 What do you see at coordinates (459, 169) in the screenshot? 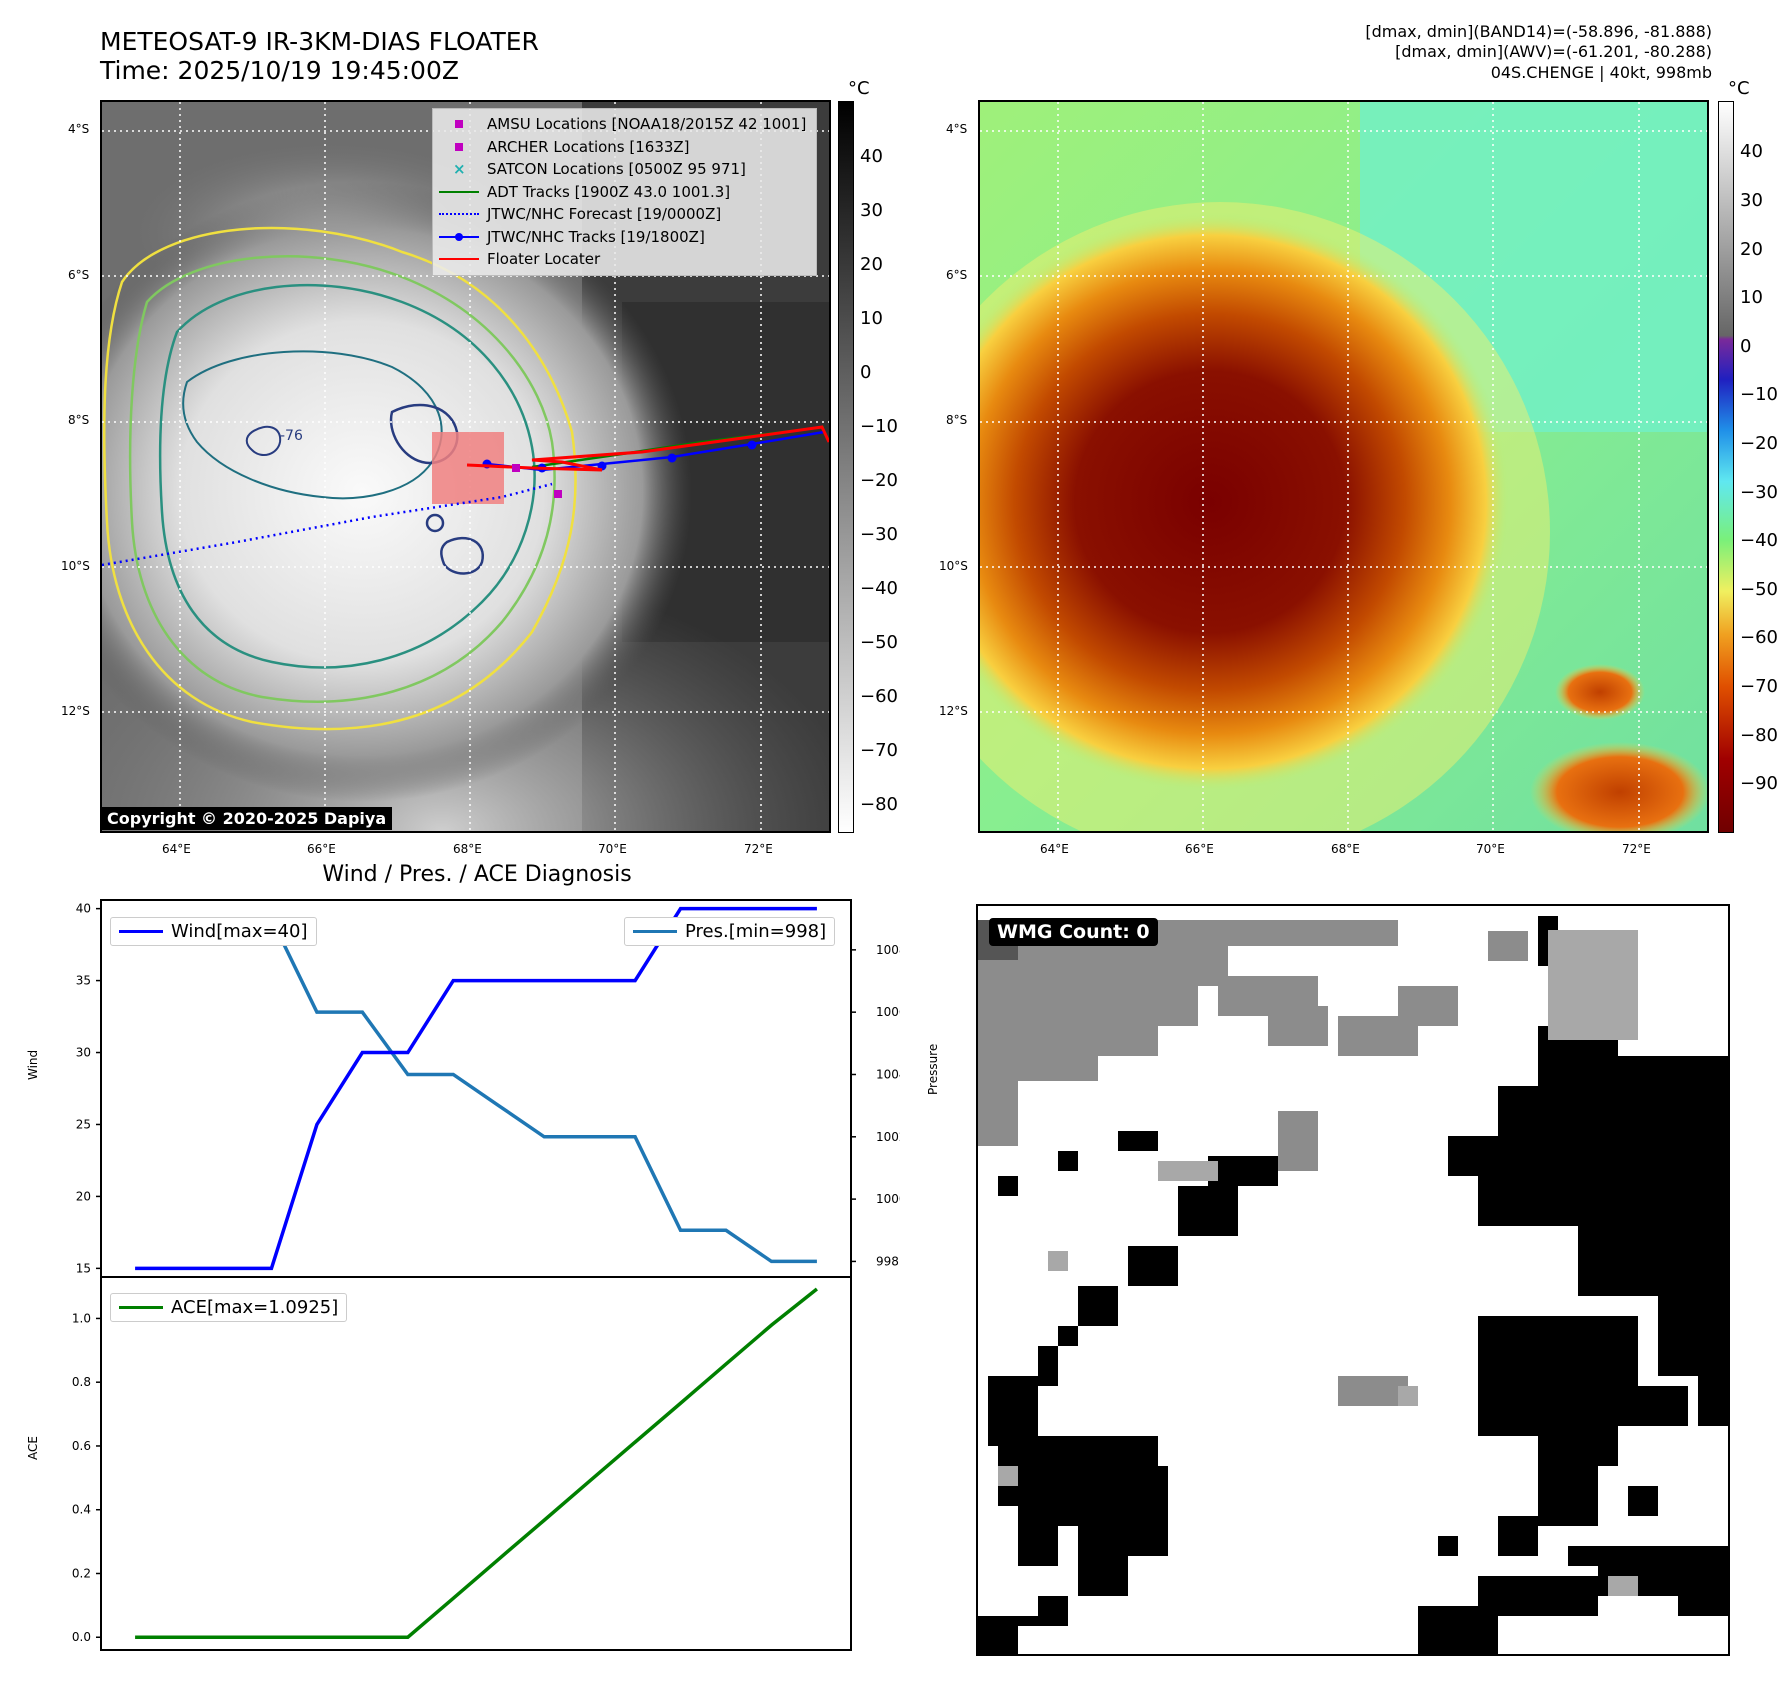
I see `x-marker-icon: ×` at bounding box center [459, 169].